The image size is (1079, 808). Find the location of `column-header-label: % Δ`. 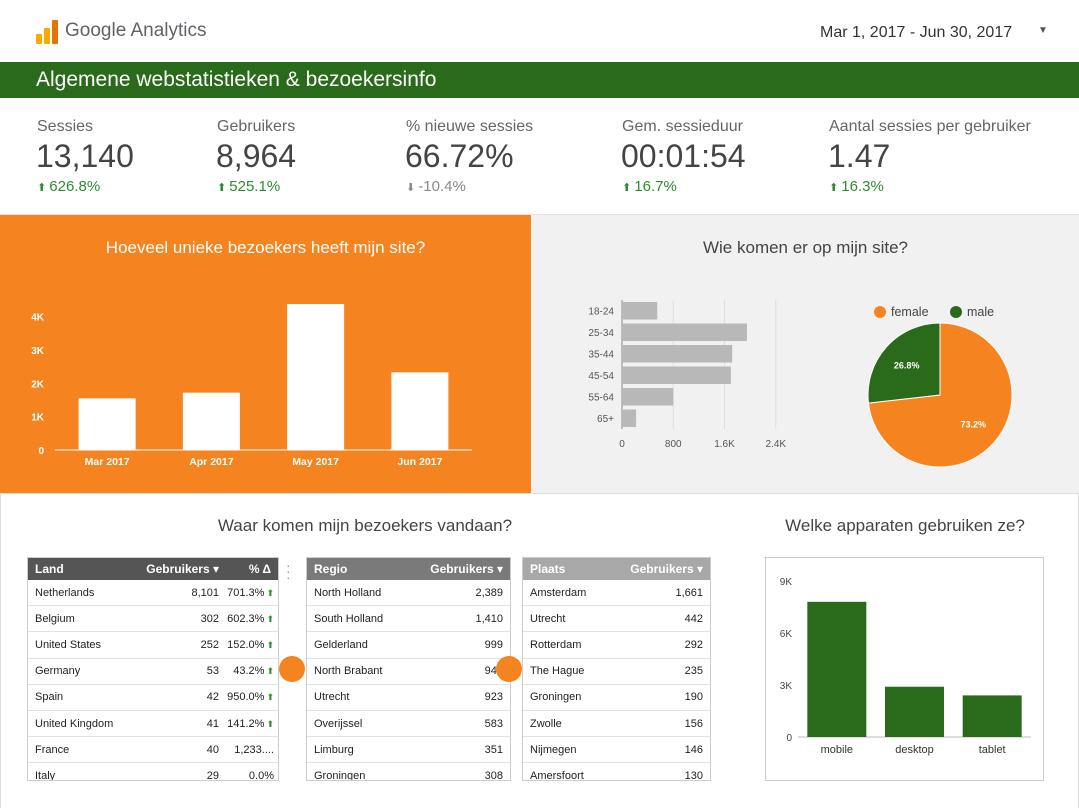

column-header-label: % Δ is located at coordinates (259, 569).